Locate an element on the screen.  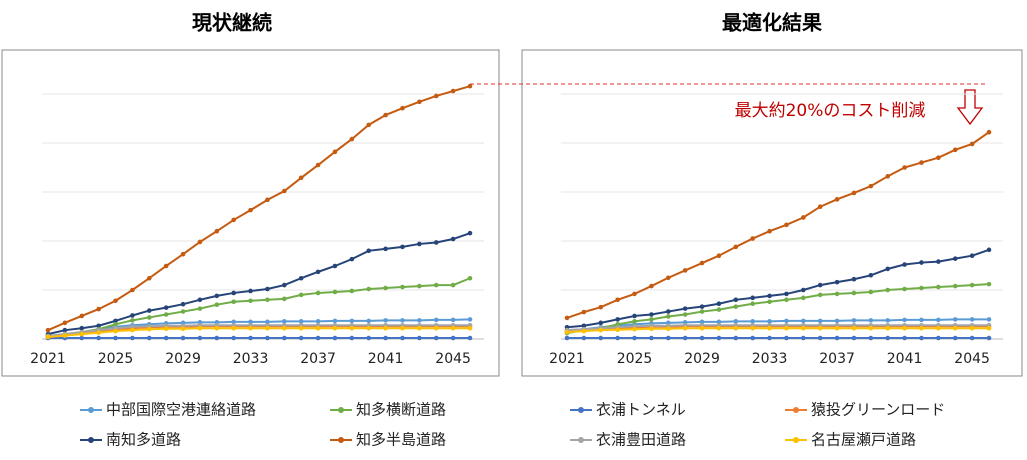
legend-label: 衣浦豊田道路 is located at coordinates (641, 440).